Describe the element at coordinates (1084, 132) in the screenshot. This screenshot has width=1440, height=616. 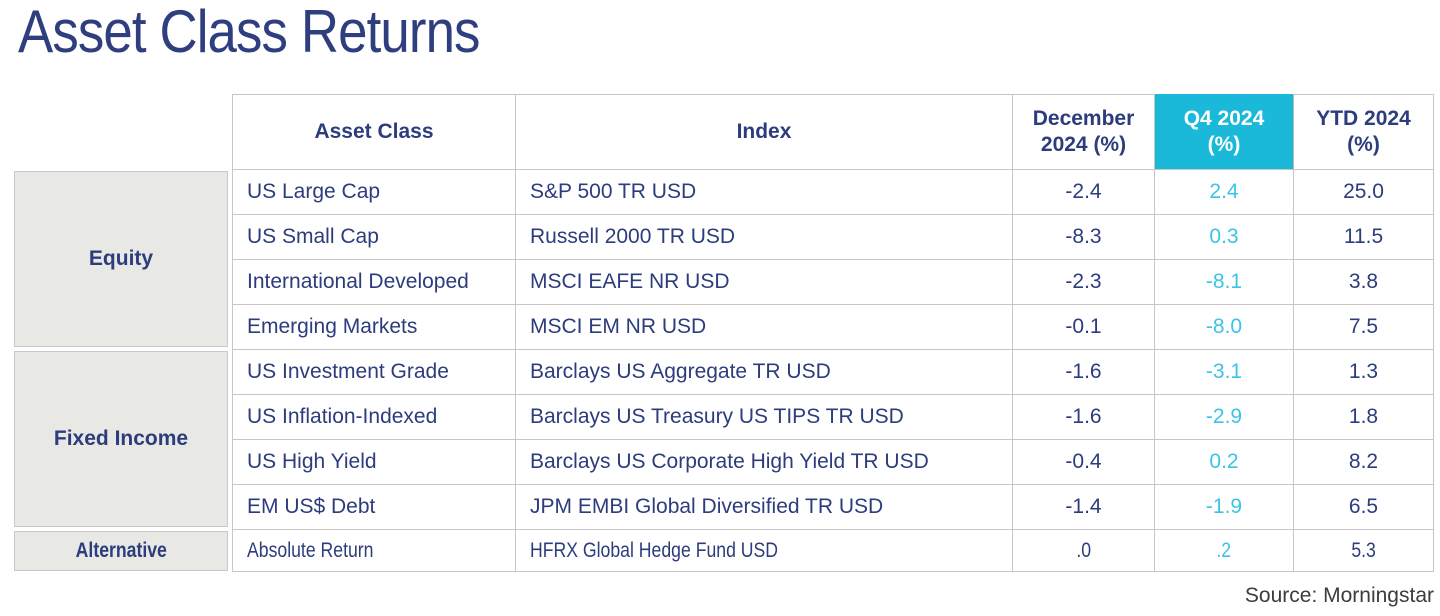
I see `header-december: December 2024 (%)` at that location.